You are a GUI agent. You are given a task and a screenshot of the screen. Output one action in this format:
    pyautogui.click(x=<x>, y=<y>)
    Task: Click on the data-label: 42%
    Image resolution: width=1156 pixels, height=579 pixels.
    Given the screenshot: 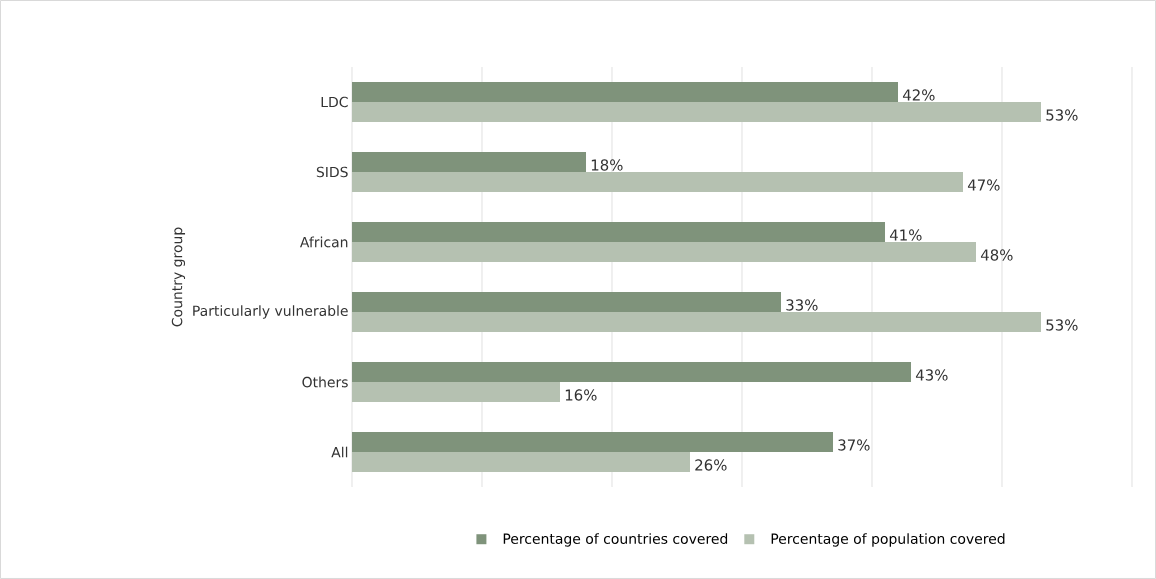 What is the action you would take?
    pyautogui.click(x=918, y=95)
    